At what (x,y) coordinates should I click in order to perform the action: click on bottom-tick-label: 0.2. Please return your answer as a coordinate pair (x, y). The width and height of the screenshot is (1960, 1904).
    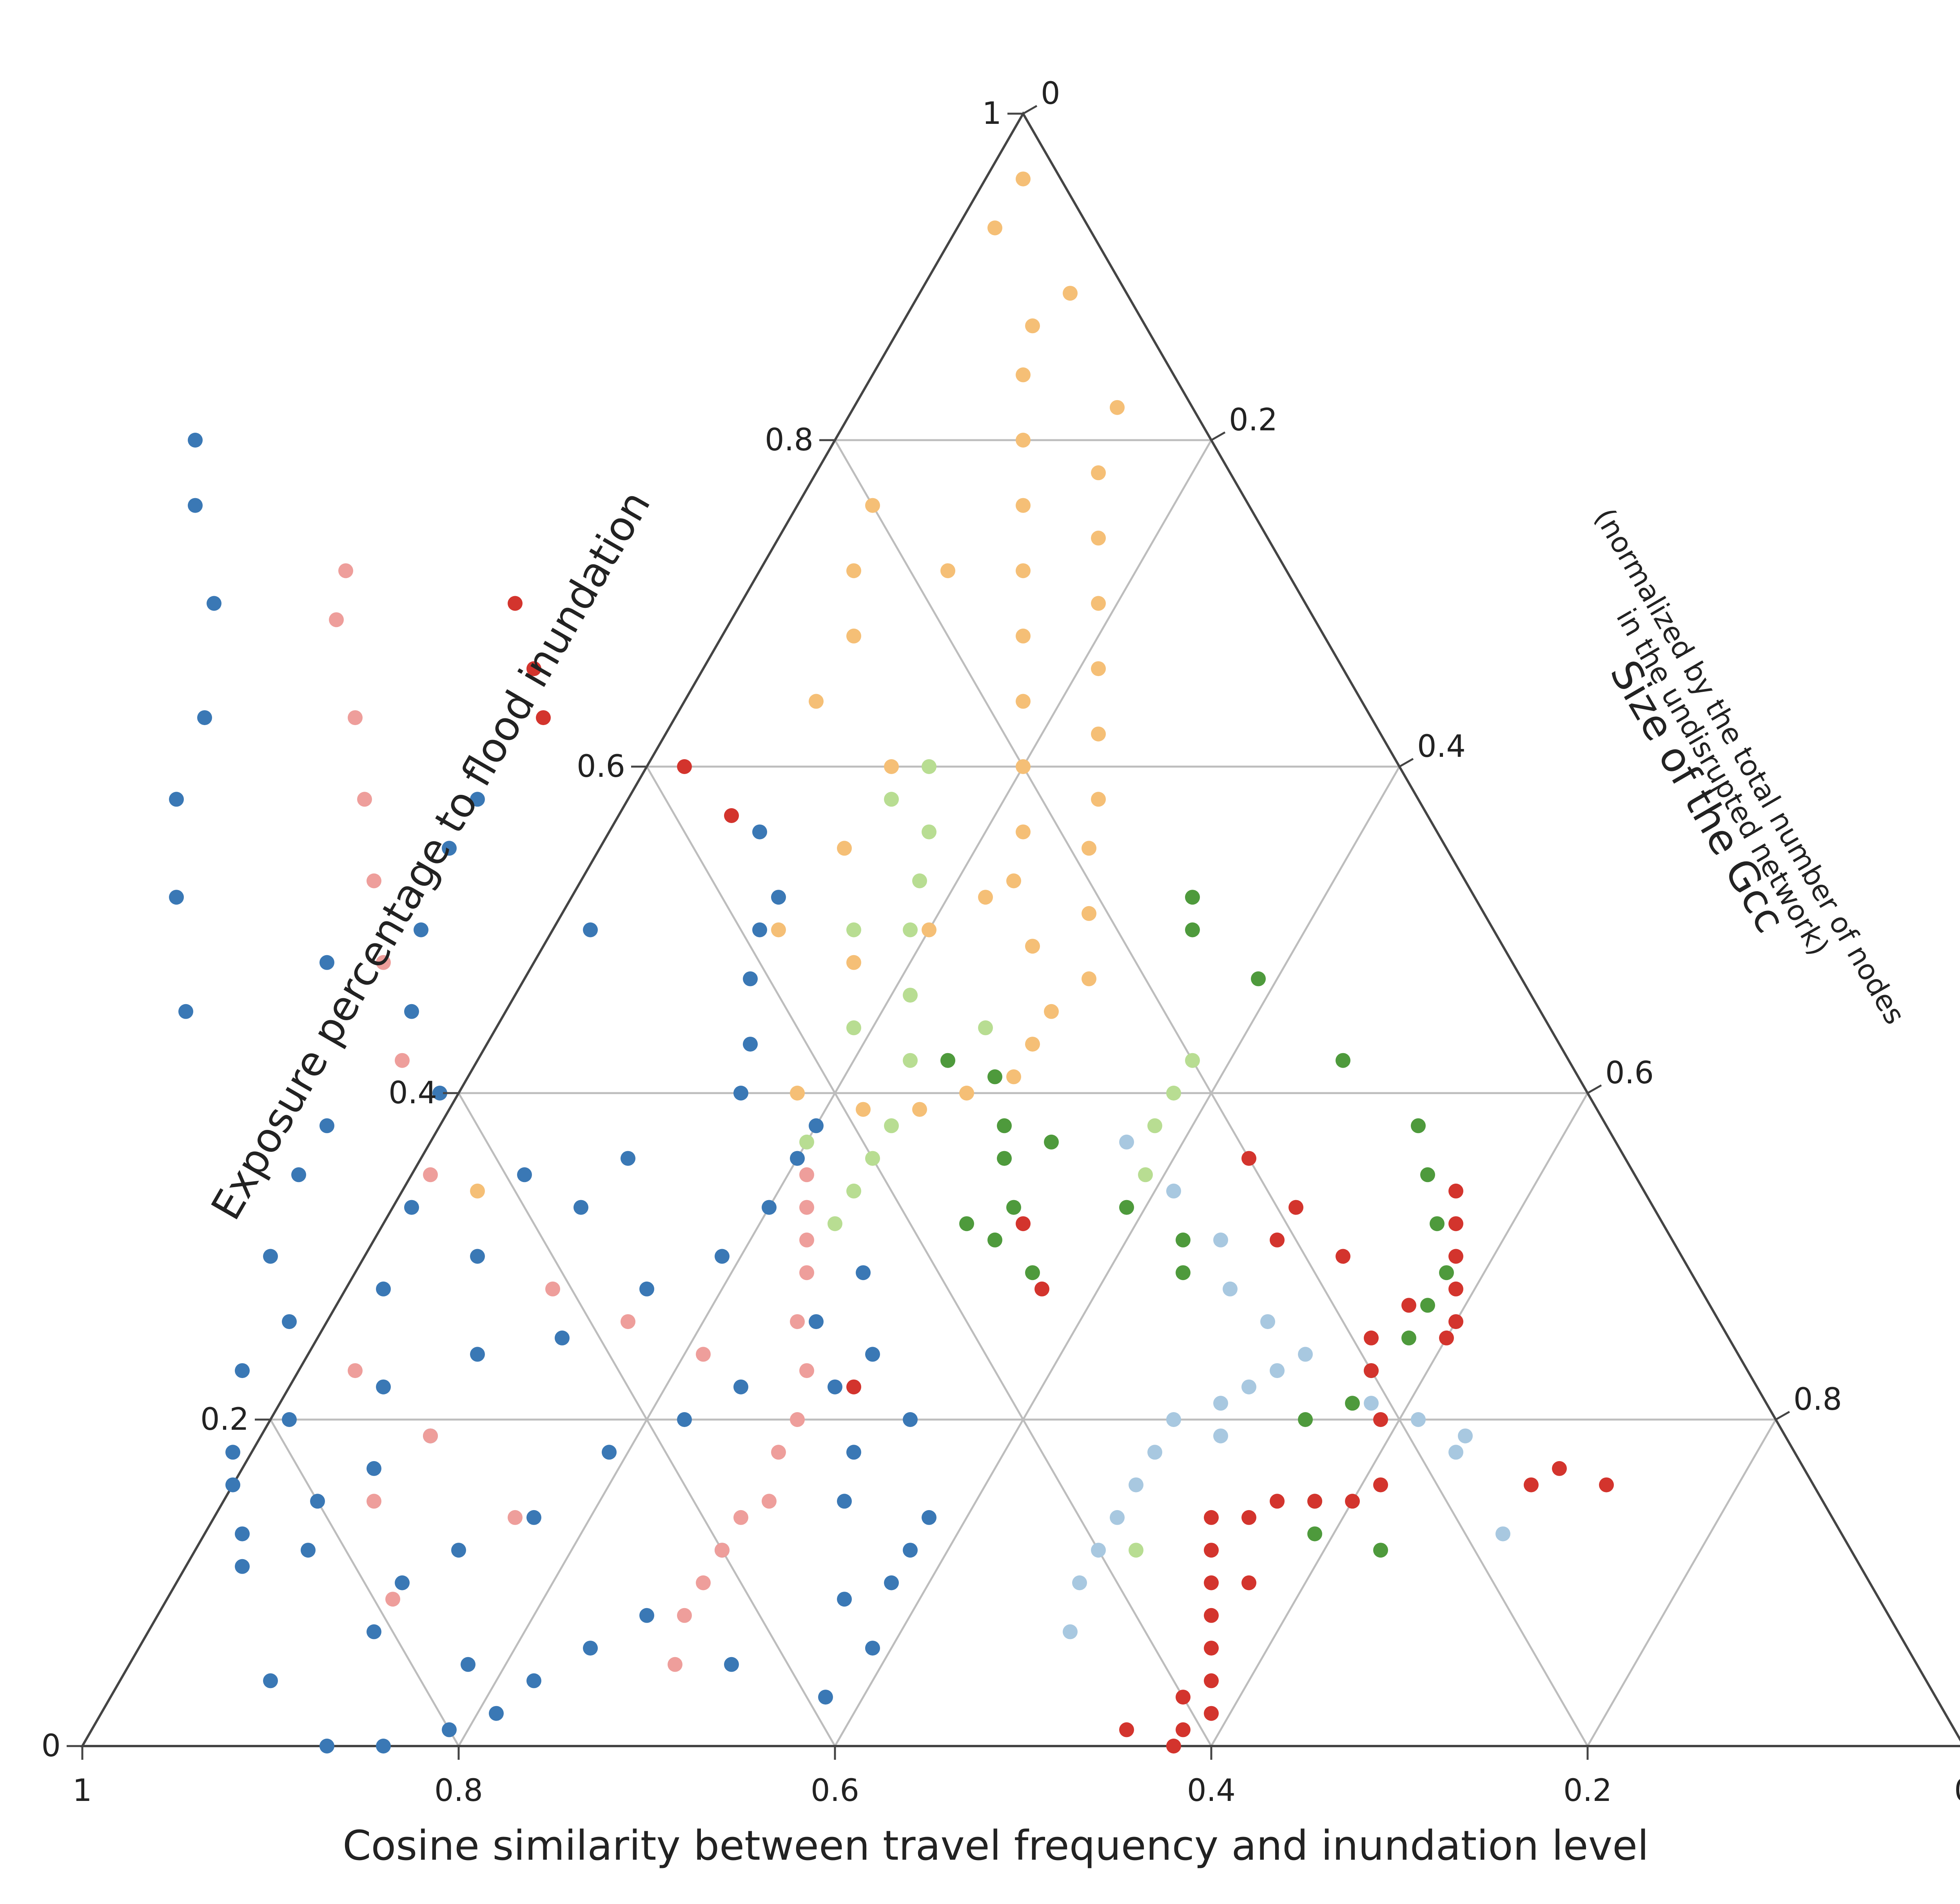
    Looking at the image, I should click on (1587, 1790).